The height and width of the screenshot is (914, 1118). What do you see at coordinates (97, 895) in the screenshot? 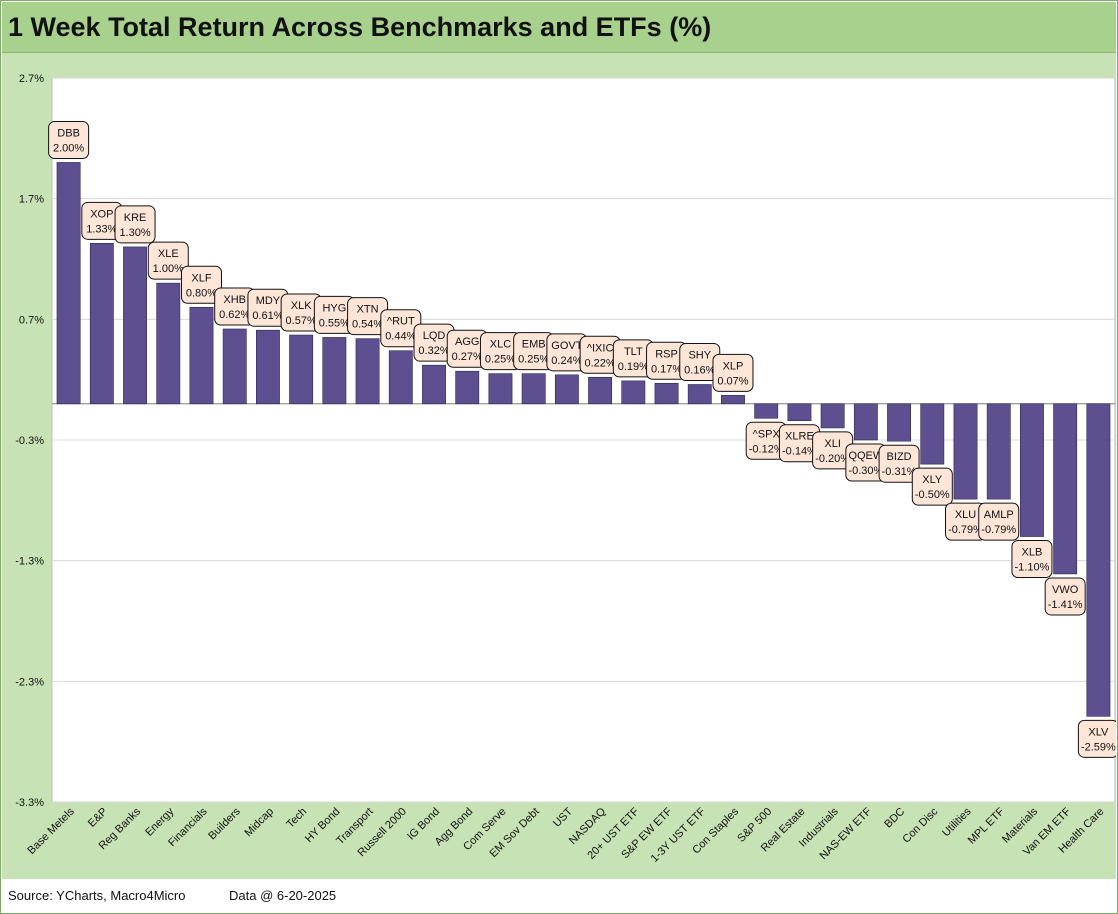
I see `source-note: Source: YCharts, Macro4Micro` at bounding box center [97, 895].